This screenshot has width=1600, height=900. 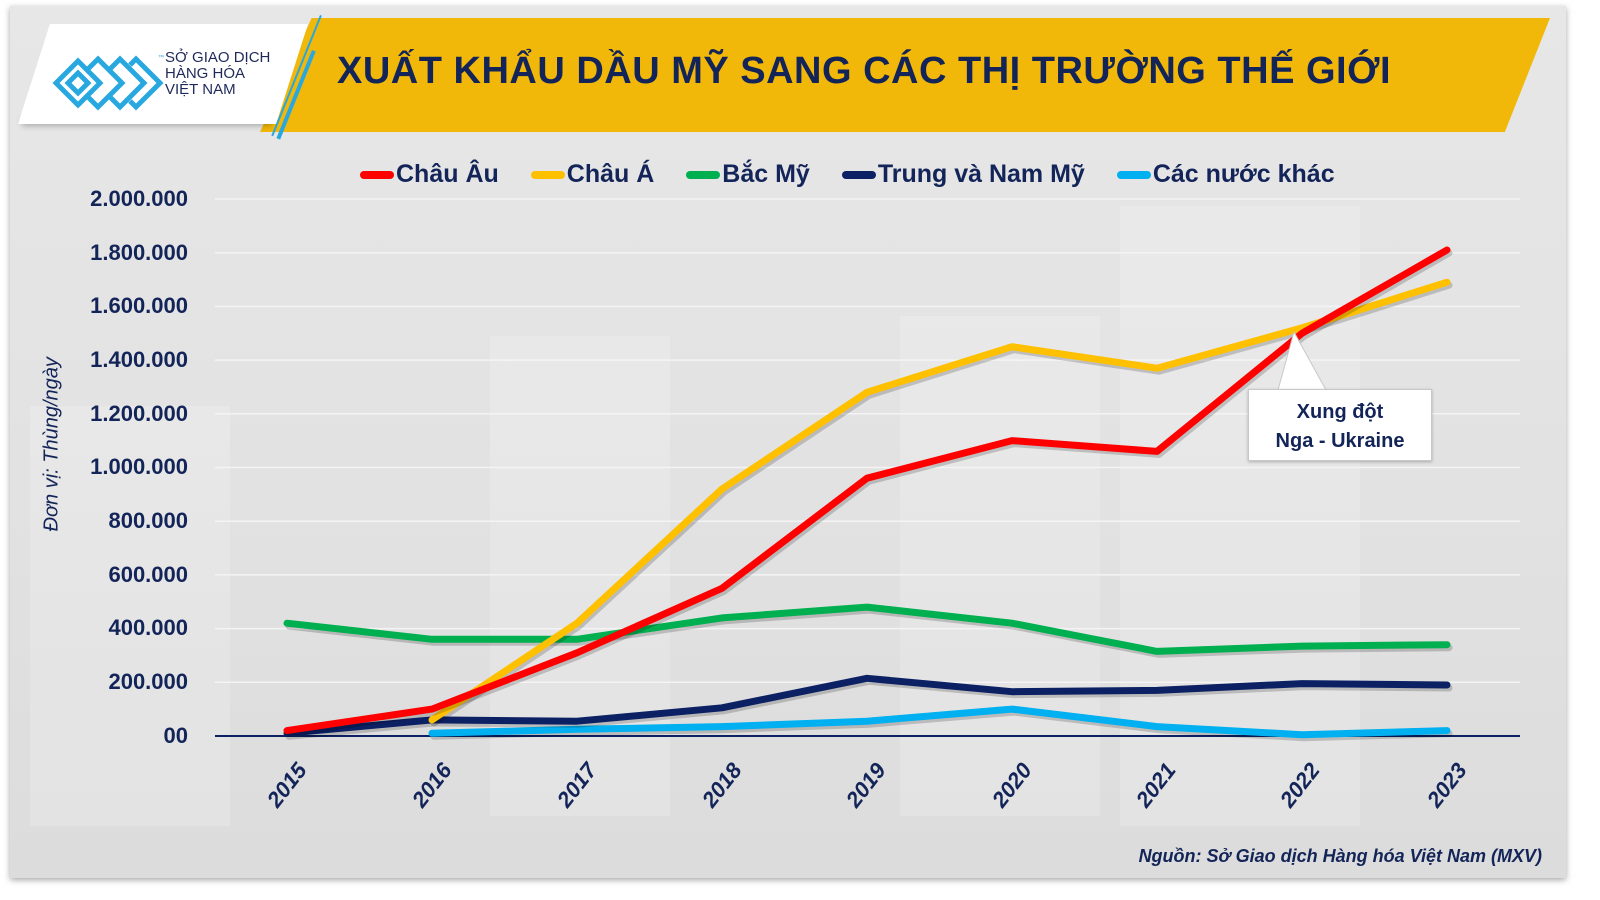 What do you see at coordinates (148, 627) in the screenshot?
I see `y-tick: 400.000` at bounding box center [148, 627].